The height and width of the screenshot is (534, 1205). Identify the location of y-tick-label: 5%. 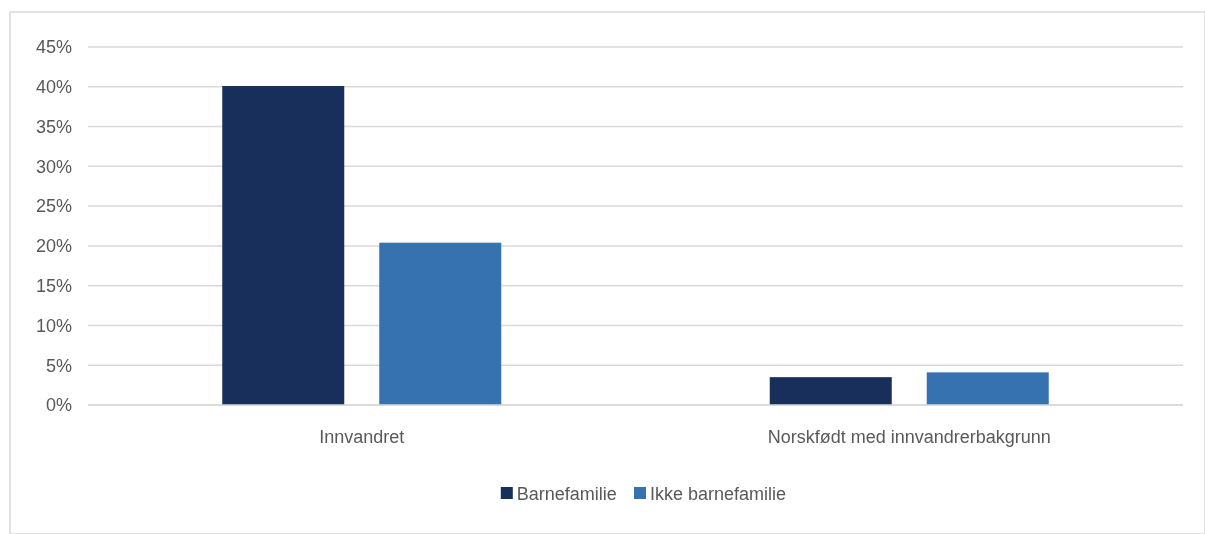
(58, 365).